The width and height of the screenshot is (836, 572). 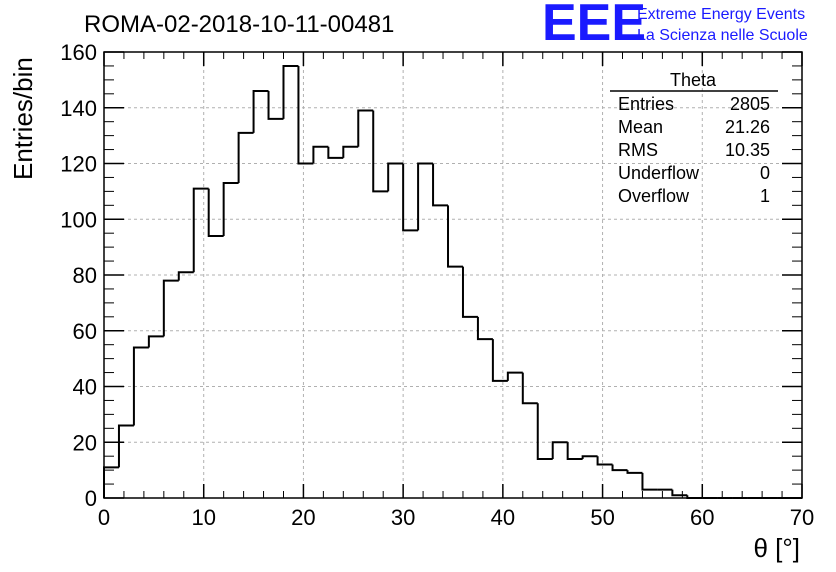 What do you see at coordinates (638, 150) in the screenshot?
I see `stats-label-rms: RMS` at bounding box center [638, 150].